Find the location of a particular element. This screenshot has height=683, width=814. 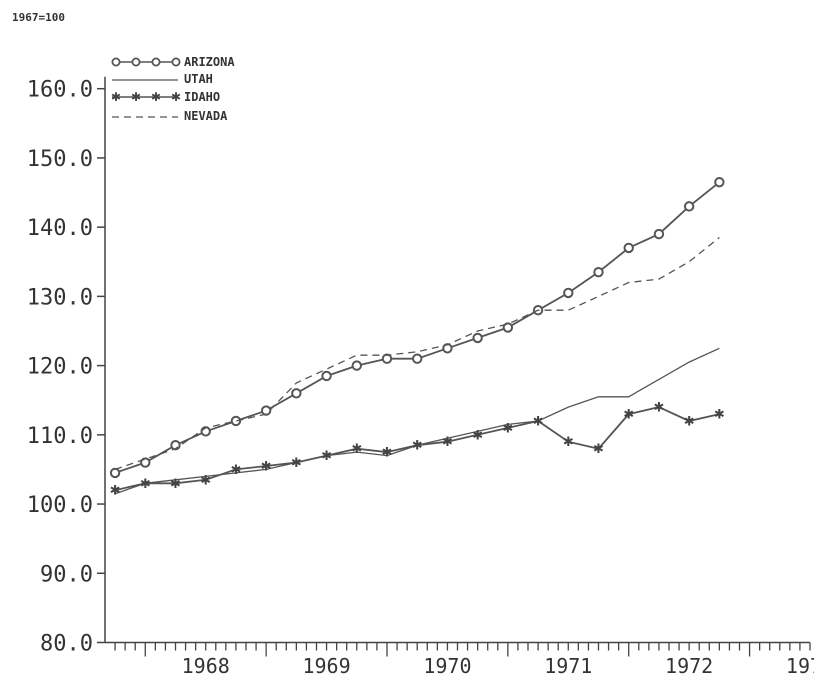

y-tick-label: 80.0 is located at coordinates (66, 644).